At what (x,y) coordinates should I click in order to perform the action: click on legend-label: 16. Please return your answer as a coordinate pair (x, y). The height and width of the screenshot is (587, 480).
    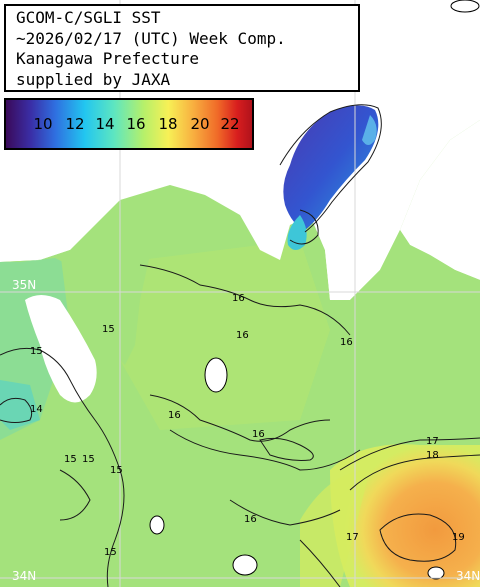
    Looking at the image, I should click on (136, 124).